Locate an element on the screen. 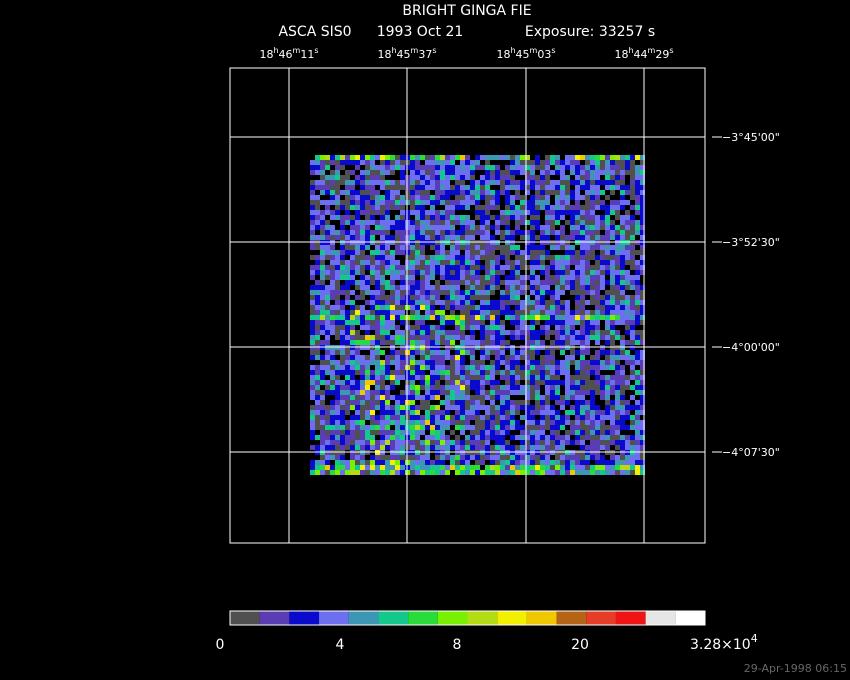 The height and width of the screenshot is (680, 850). dec-label: −3°52'30" is located at coordinates (751, 242).